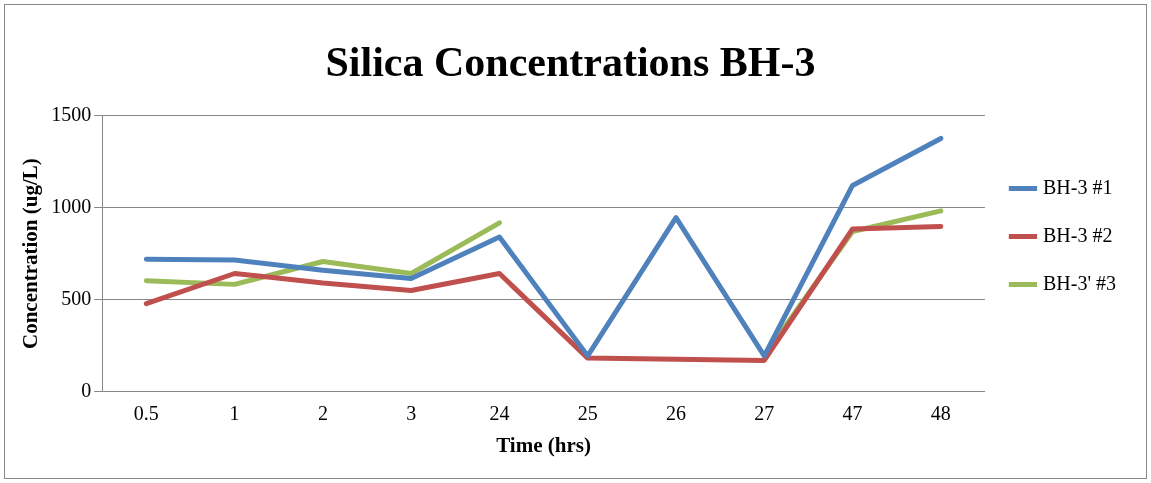 This screenshot has height=483, width=1151. I want to click on chart-title: Silica Concentrations BH-3, so click(570, 62).